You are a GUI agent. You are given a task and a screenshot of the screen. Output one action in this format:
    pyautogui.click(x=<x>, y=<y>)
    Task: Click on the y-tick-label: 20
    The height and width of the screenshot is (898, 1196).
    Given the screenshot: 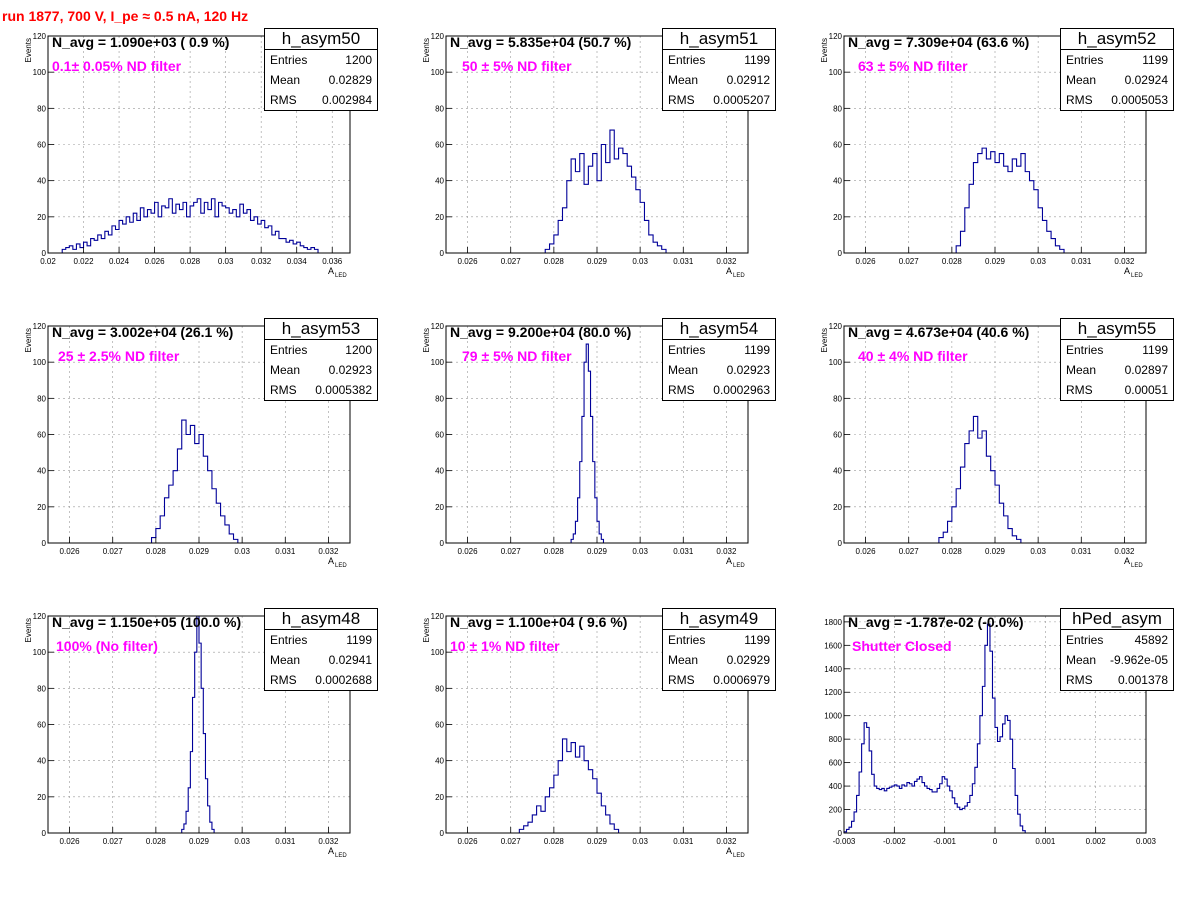 What is the action you would take?
    pyautogui.click(x=439, y=797)
    